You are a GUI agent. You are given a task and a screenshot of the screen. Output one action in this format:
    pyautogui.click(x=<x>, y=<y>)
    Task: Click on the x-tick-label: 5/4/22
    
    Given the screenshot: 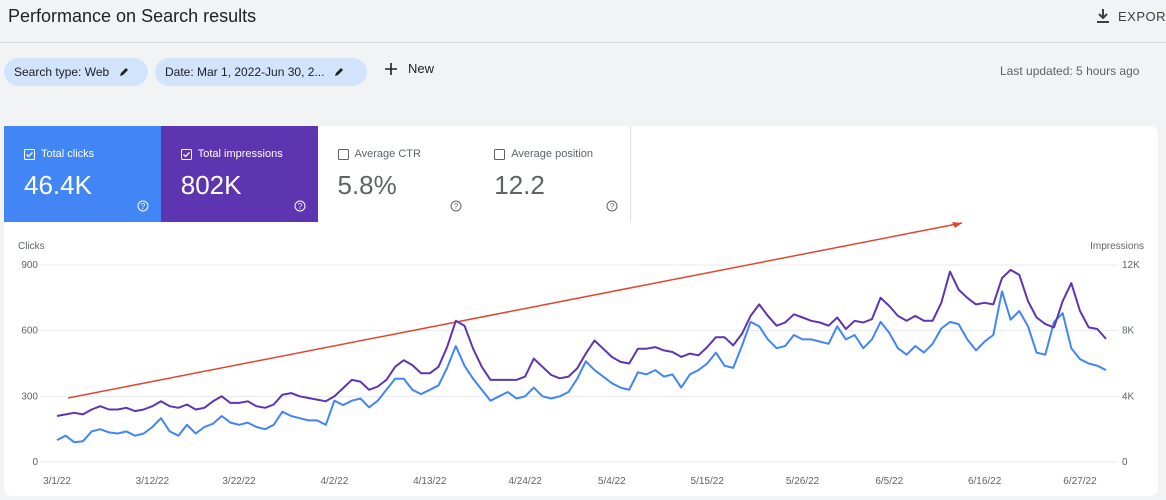 What is the action you would take?
    pyautogui.click(x=612, y=481)
    